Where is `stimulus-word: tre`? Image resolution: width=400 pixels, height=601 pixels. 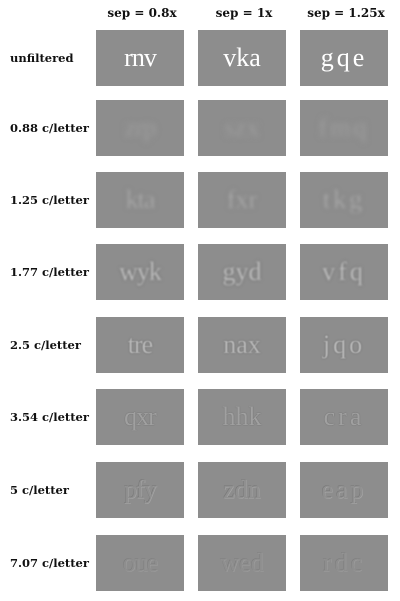
stimulus-word: tre is located at coordinates (140, 345).